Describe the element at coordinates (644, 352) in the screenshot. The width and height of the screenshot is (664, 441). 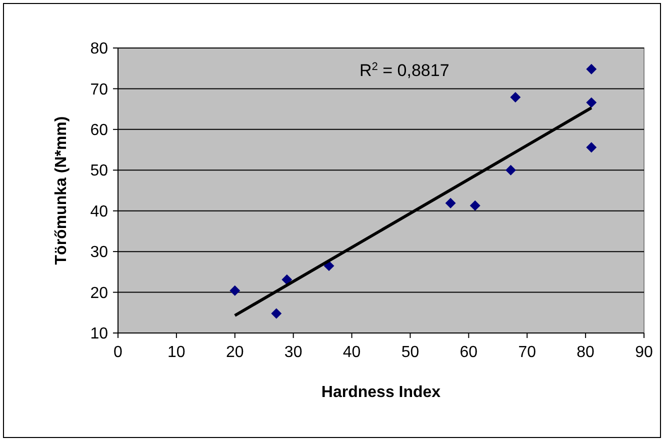
I see `x-tick-label: 90` at that location.